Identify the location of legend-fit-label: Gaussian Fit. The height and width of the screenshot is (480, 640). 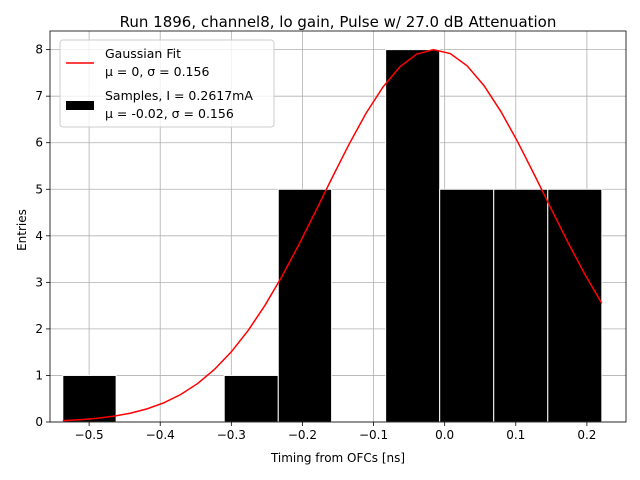
(143, 53).